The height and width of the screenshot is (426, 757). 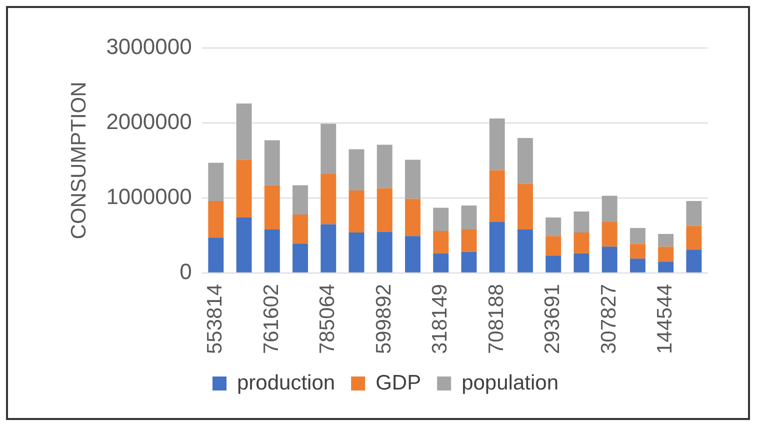 What do you see at coordinates (440, 319) in the screenshot?
I see `x-tick-label: 318149` at bounding box center [440, 319].